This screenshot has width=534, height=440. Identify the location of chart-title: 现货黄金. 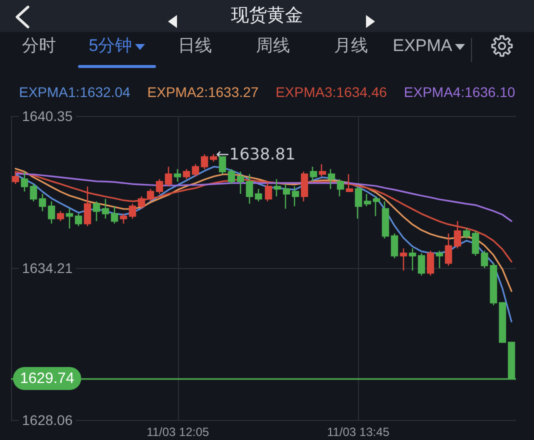
(267, 15).